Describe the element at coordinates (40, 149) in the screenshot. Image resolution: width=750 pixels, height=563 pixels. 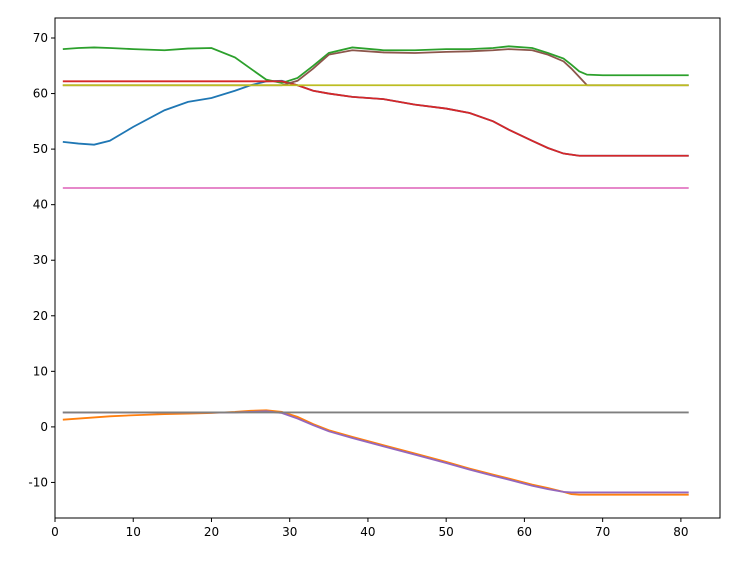
I see `y-tick-label: 50` at that location.